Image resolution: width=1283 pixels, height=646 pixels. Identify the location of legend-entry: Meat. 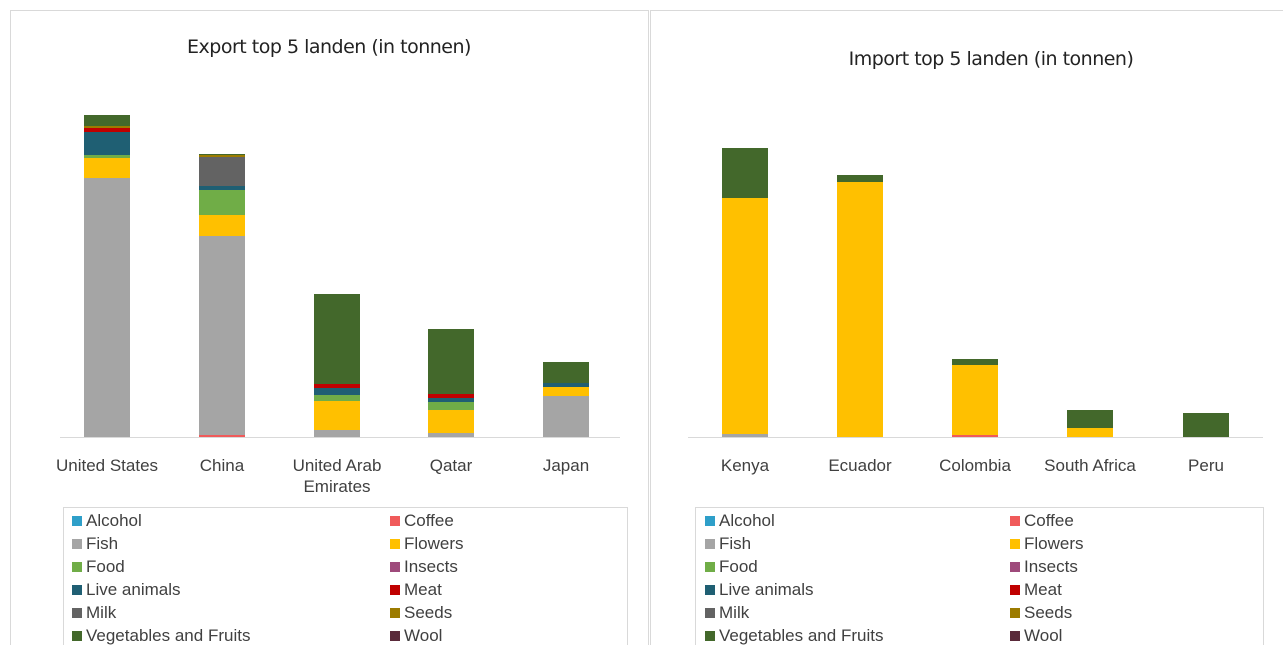
(416, 590).